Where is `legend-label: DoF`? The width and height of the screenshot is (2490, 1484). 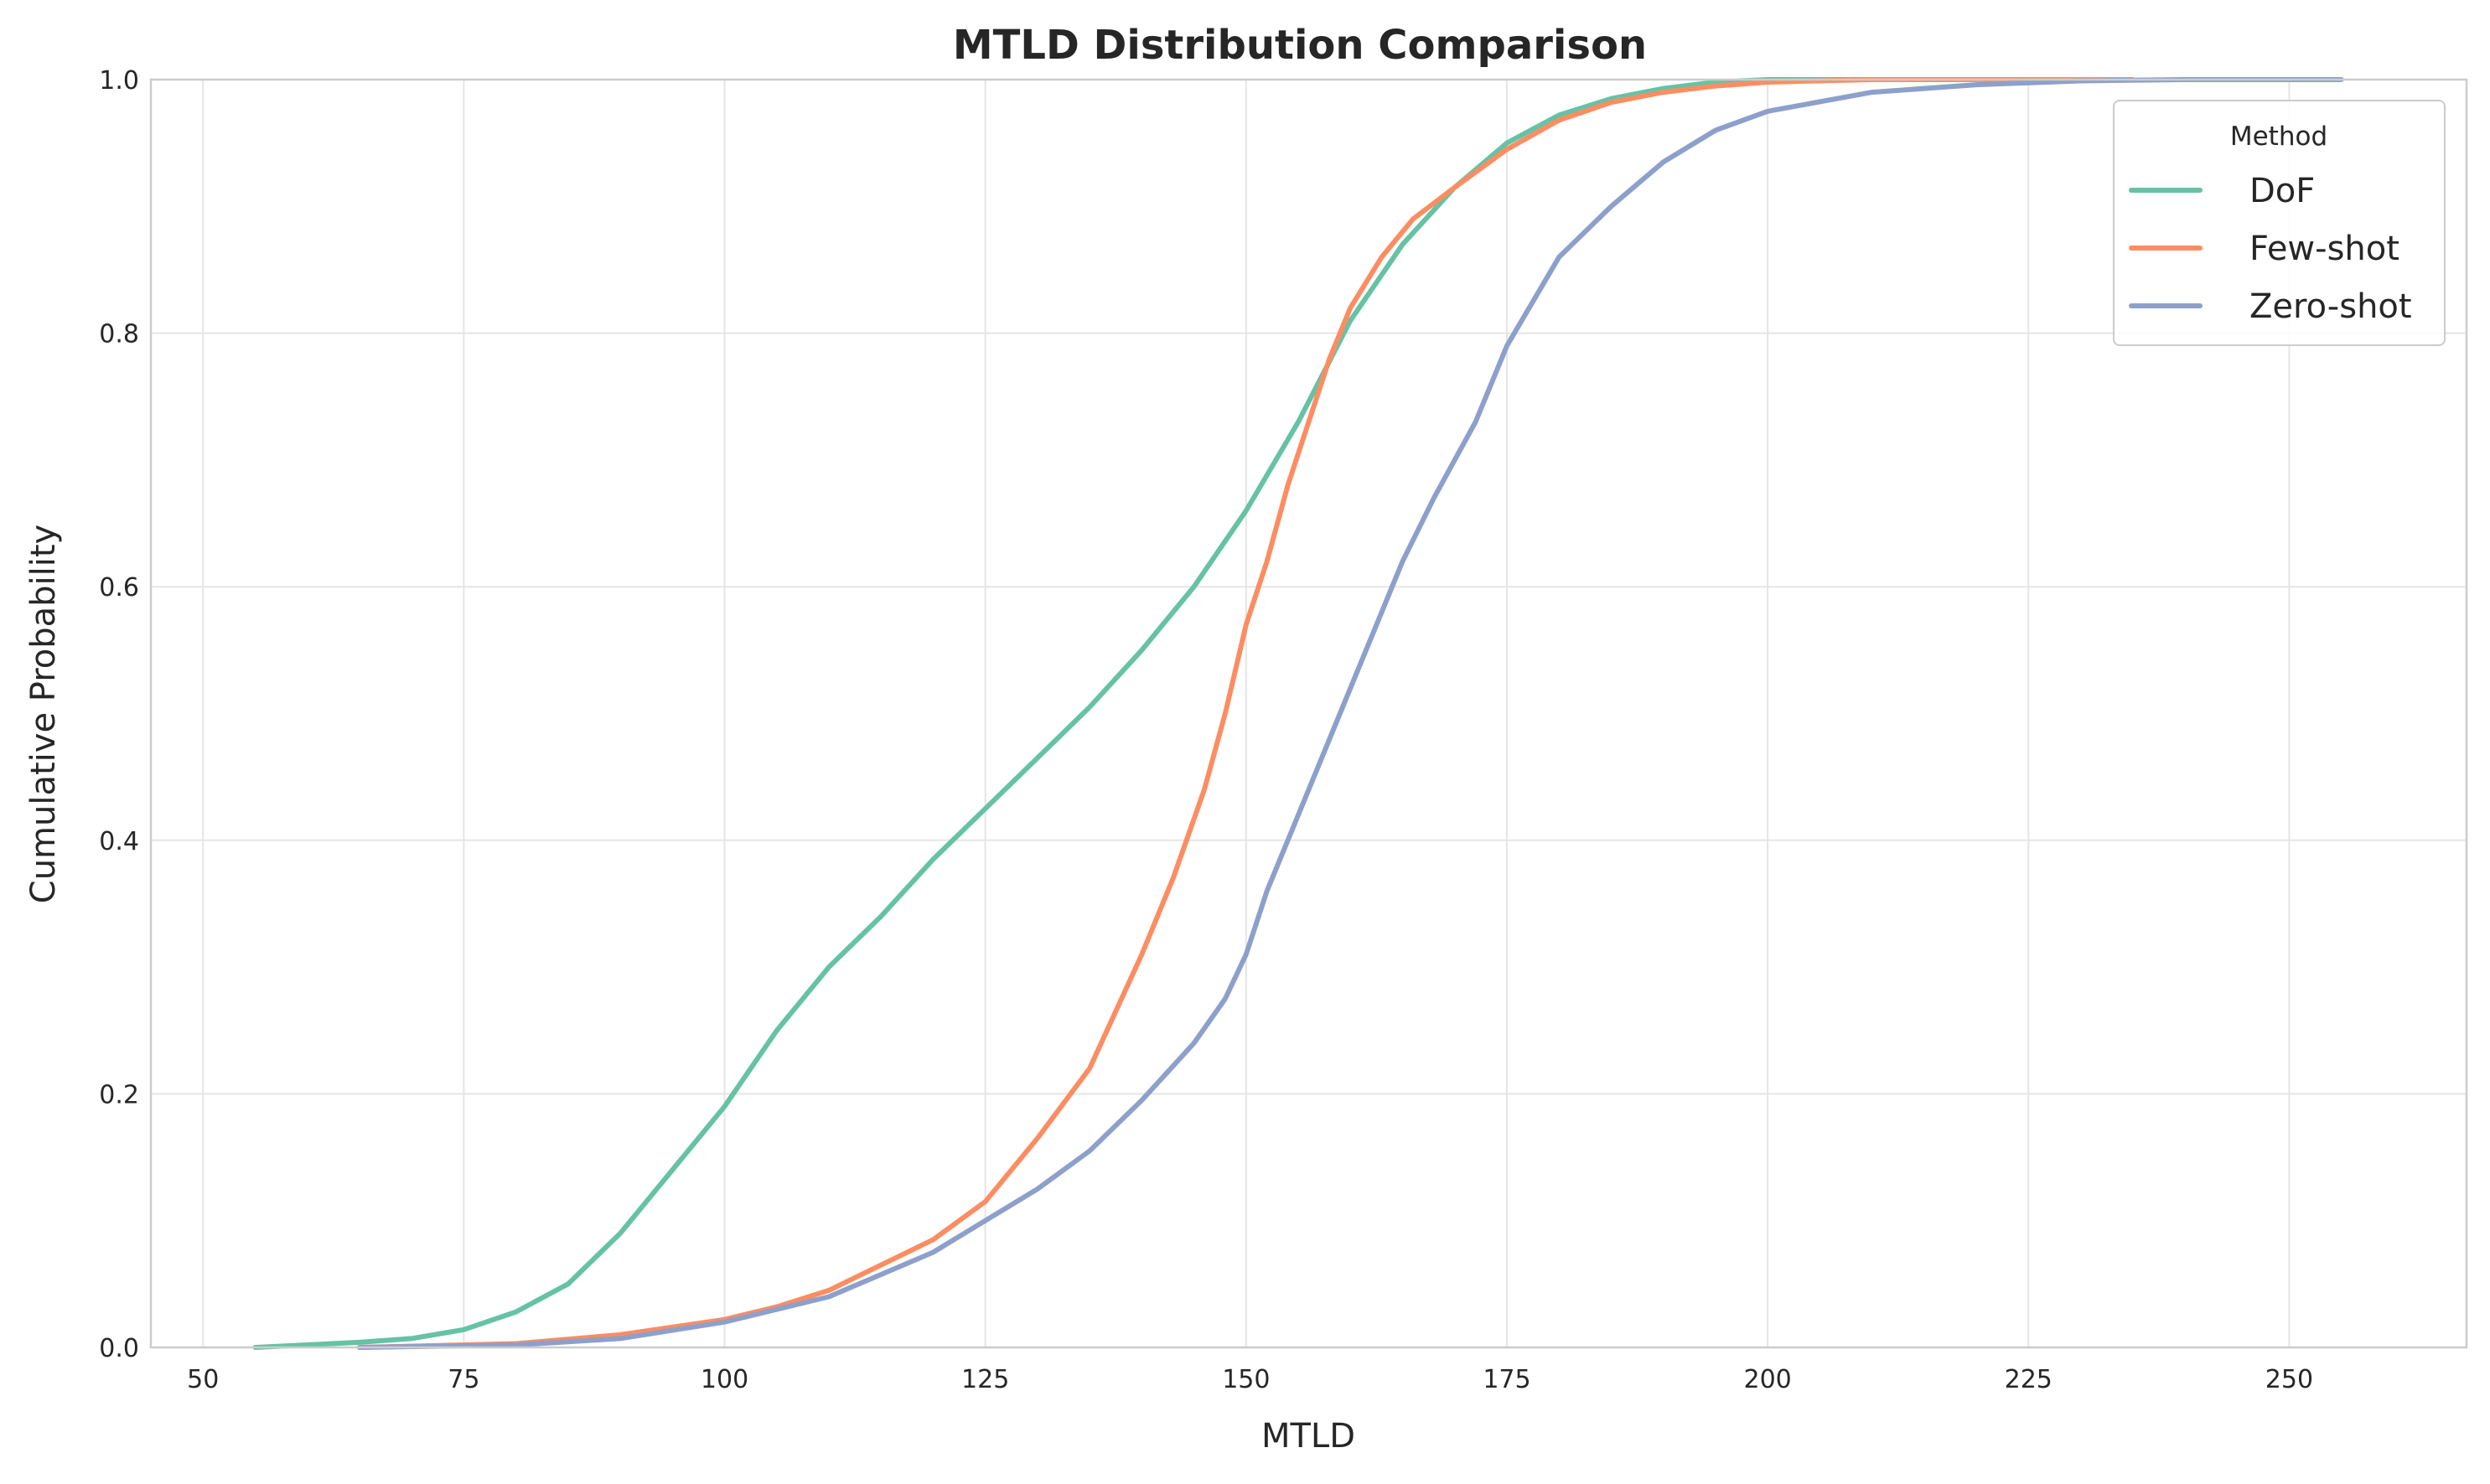 legend-label: DoF is located at coordinates (2282, 191).